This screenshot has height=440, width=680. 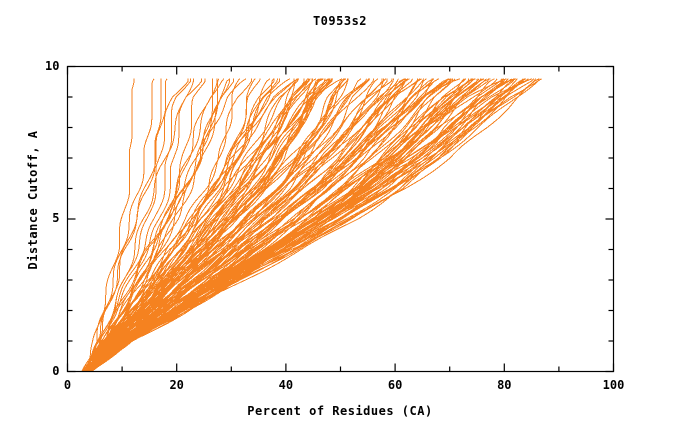 What do you see at coordinates (56, 370) in the screenshot?
I see `y-tick-label: 0` at bounding box center [56, 370].